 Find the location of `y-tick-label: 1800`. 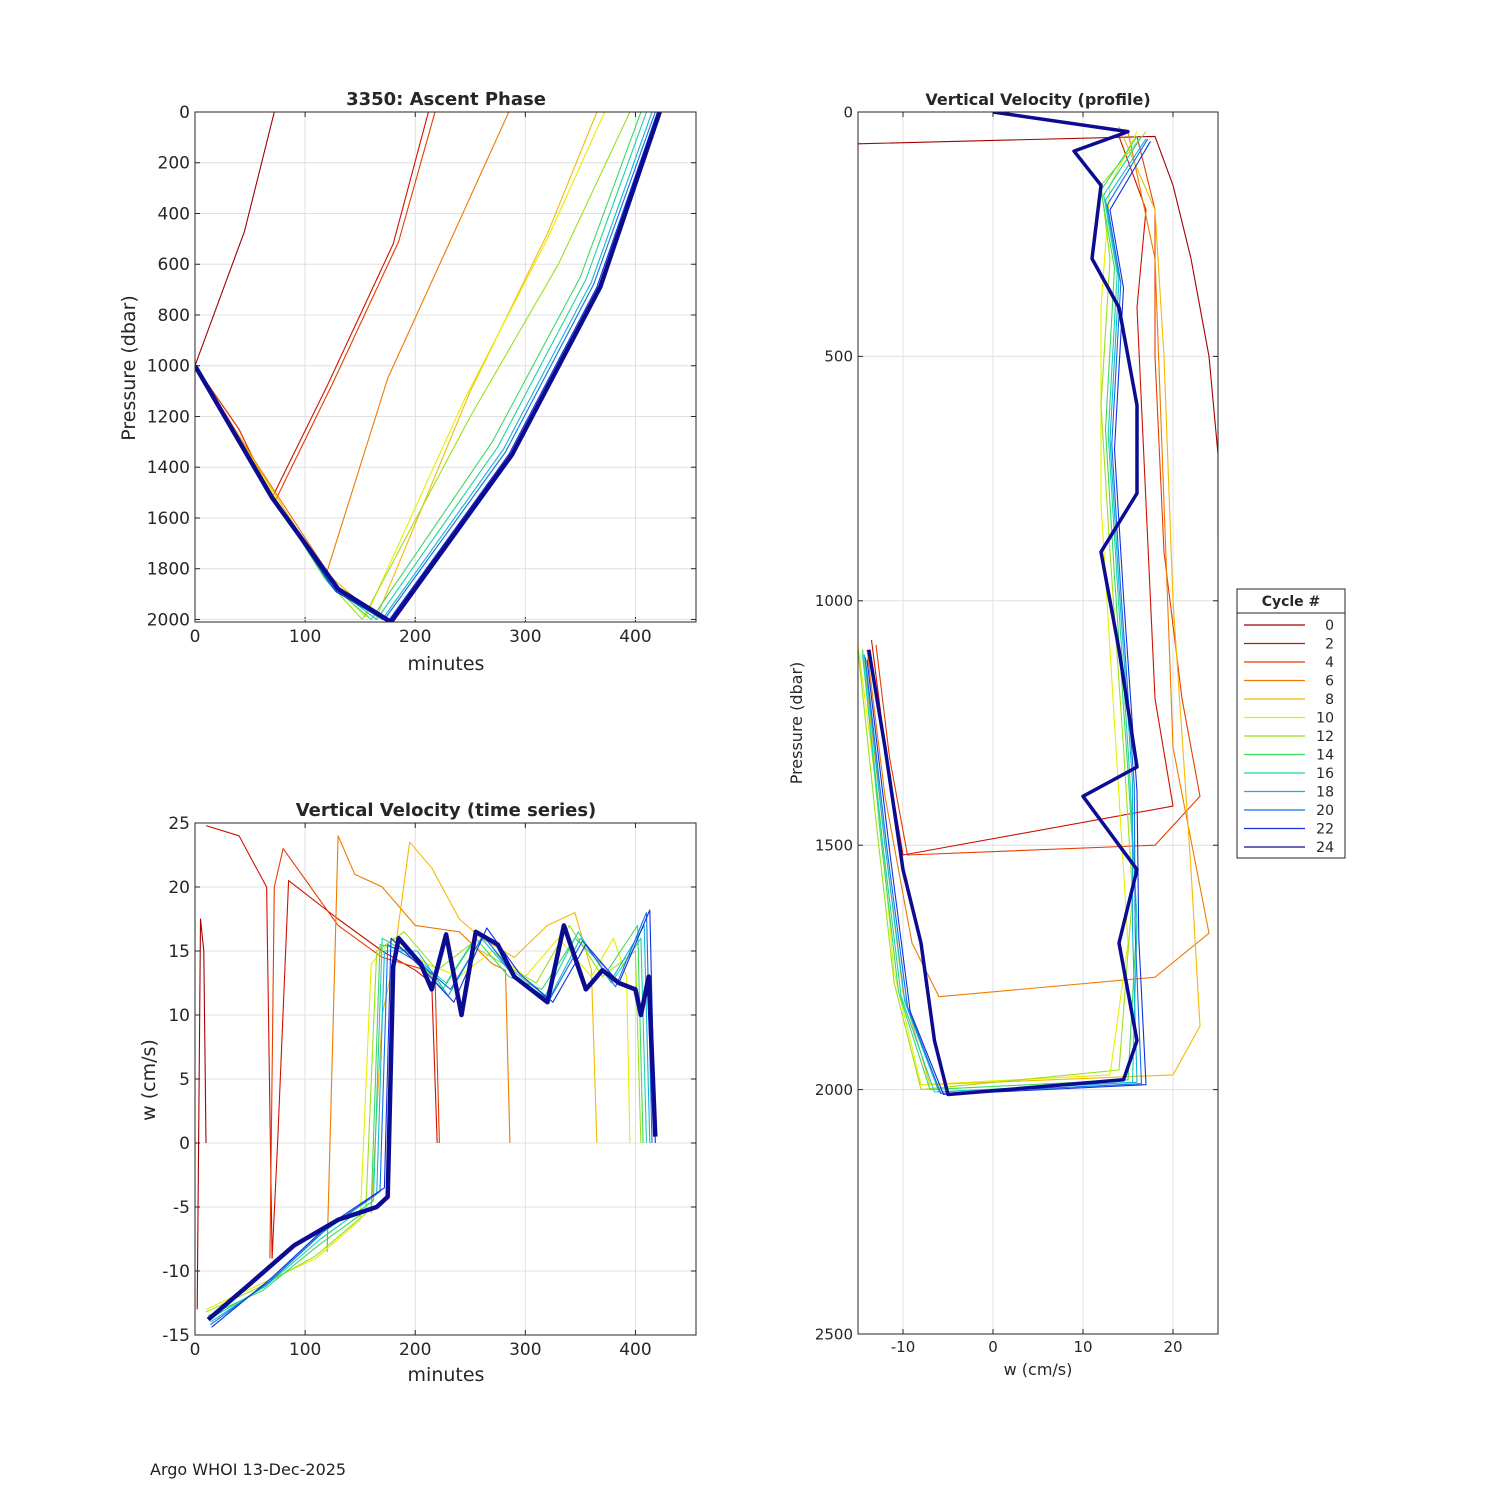

y-tick-label: 1800 is located at coordinates (168, 570).